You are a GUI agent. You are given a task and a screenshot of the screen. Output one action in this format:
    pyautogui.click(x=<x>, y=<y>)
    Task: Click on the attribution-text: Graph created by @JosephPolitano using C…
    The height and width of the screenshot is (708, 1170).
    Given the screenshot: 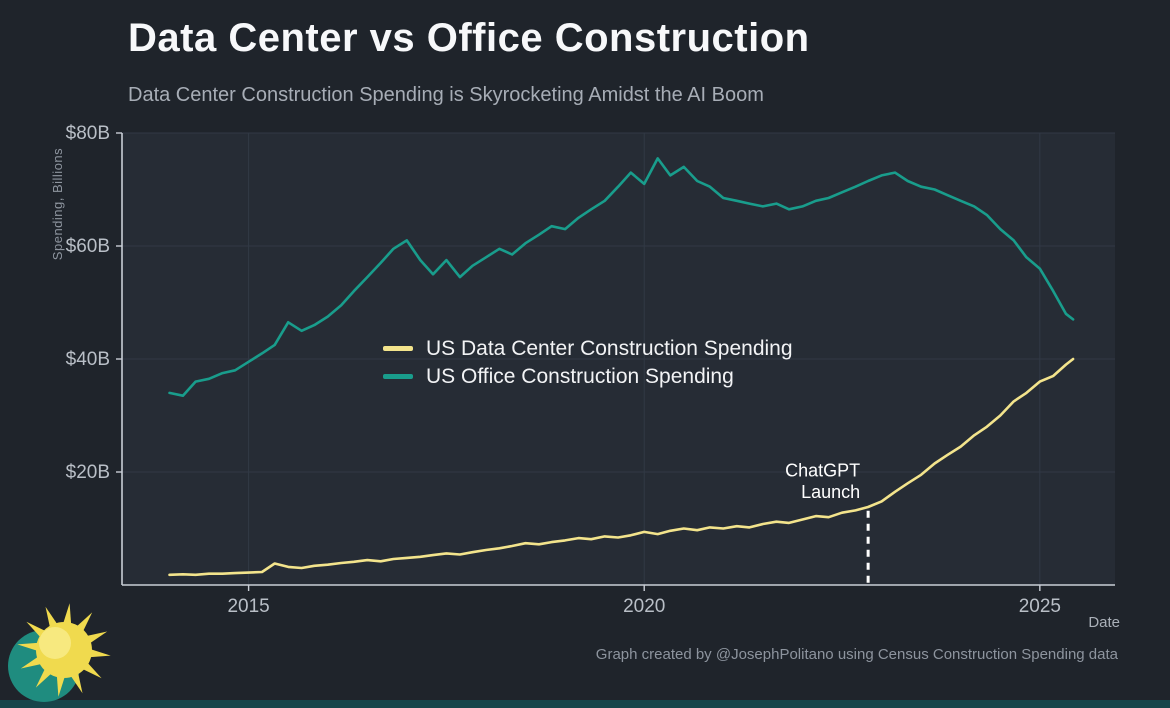 What is the action you would take?
    pyautogui.click(x=856, y=654)
    